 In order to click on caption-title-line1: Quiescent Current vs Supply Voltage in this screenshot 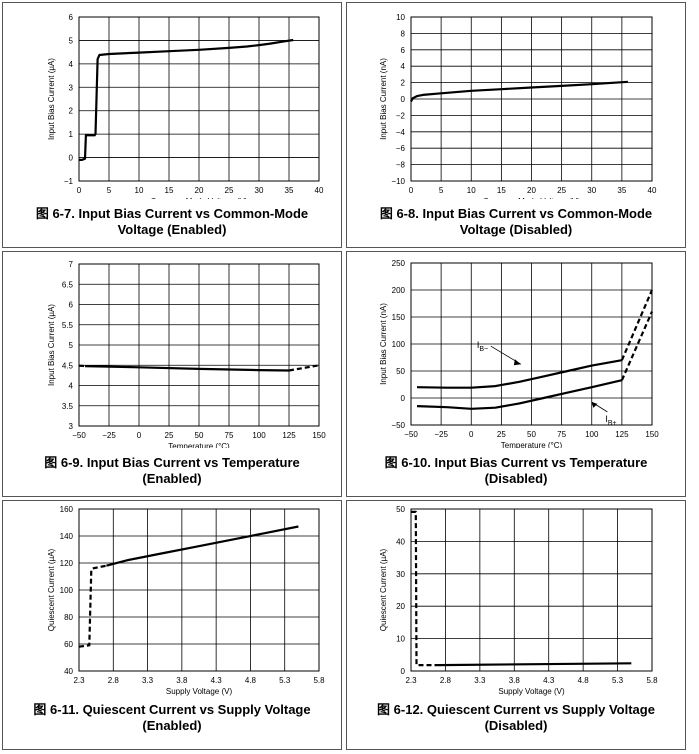, I will do `click(196, 709)`.